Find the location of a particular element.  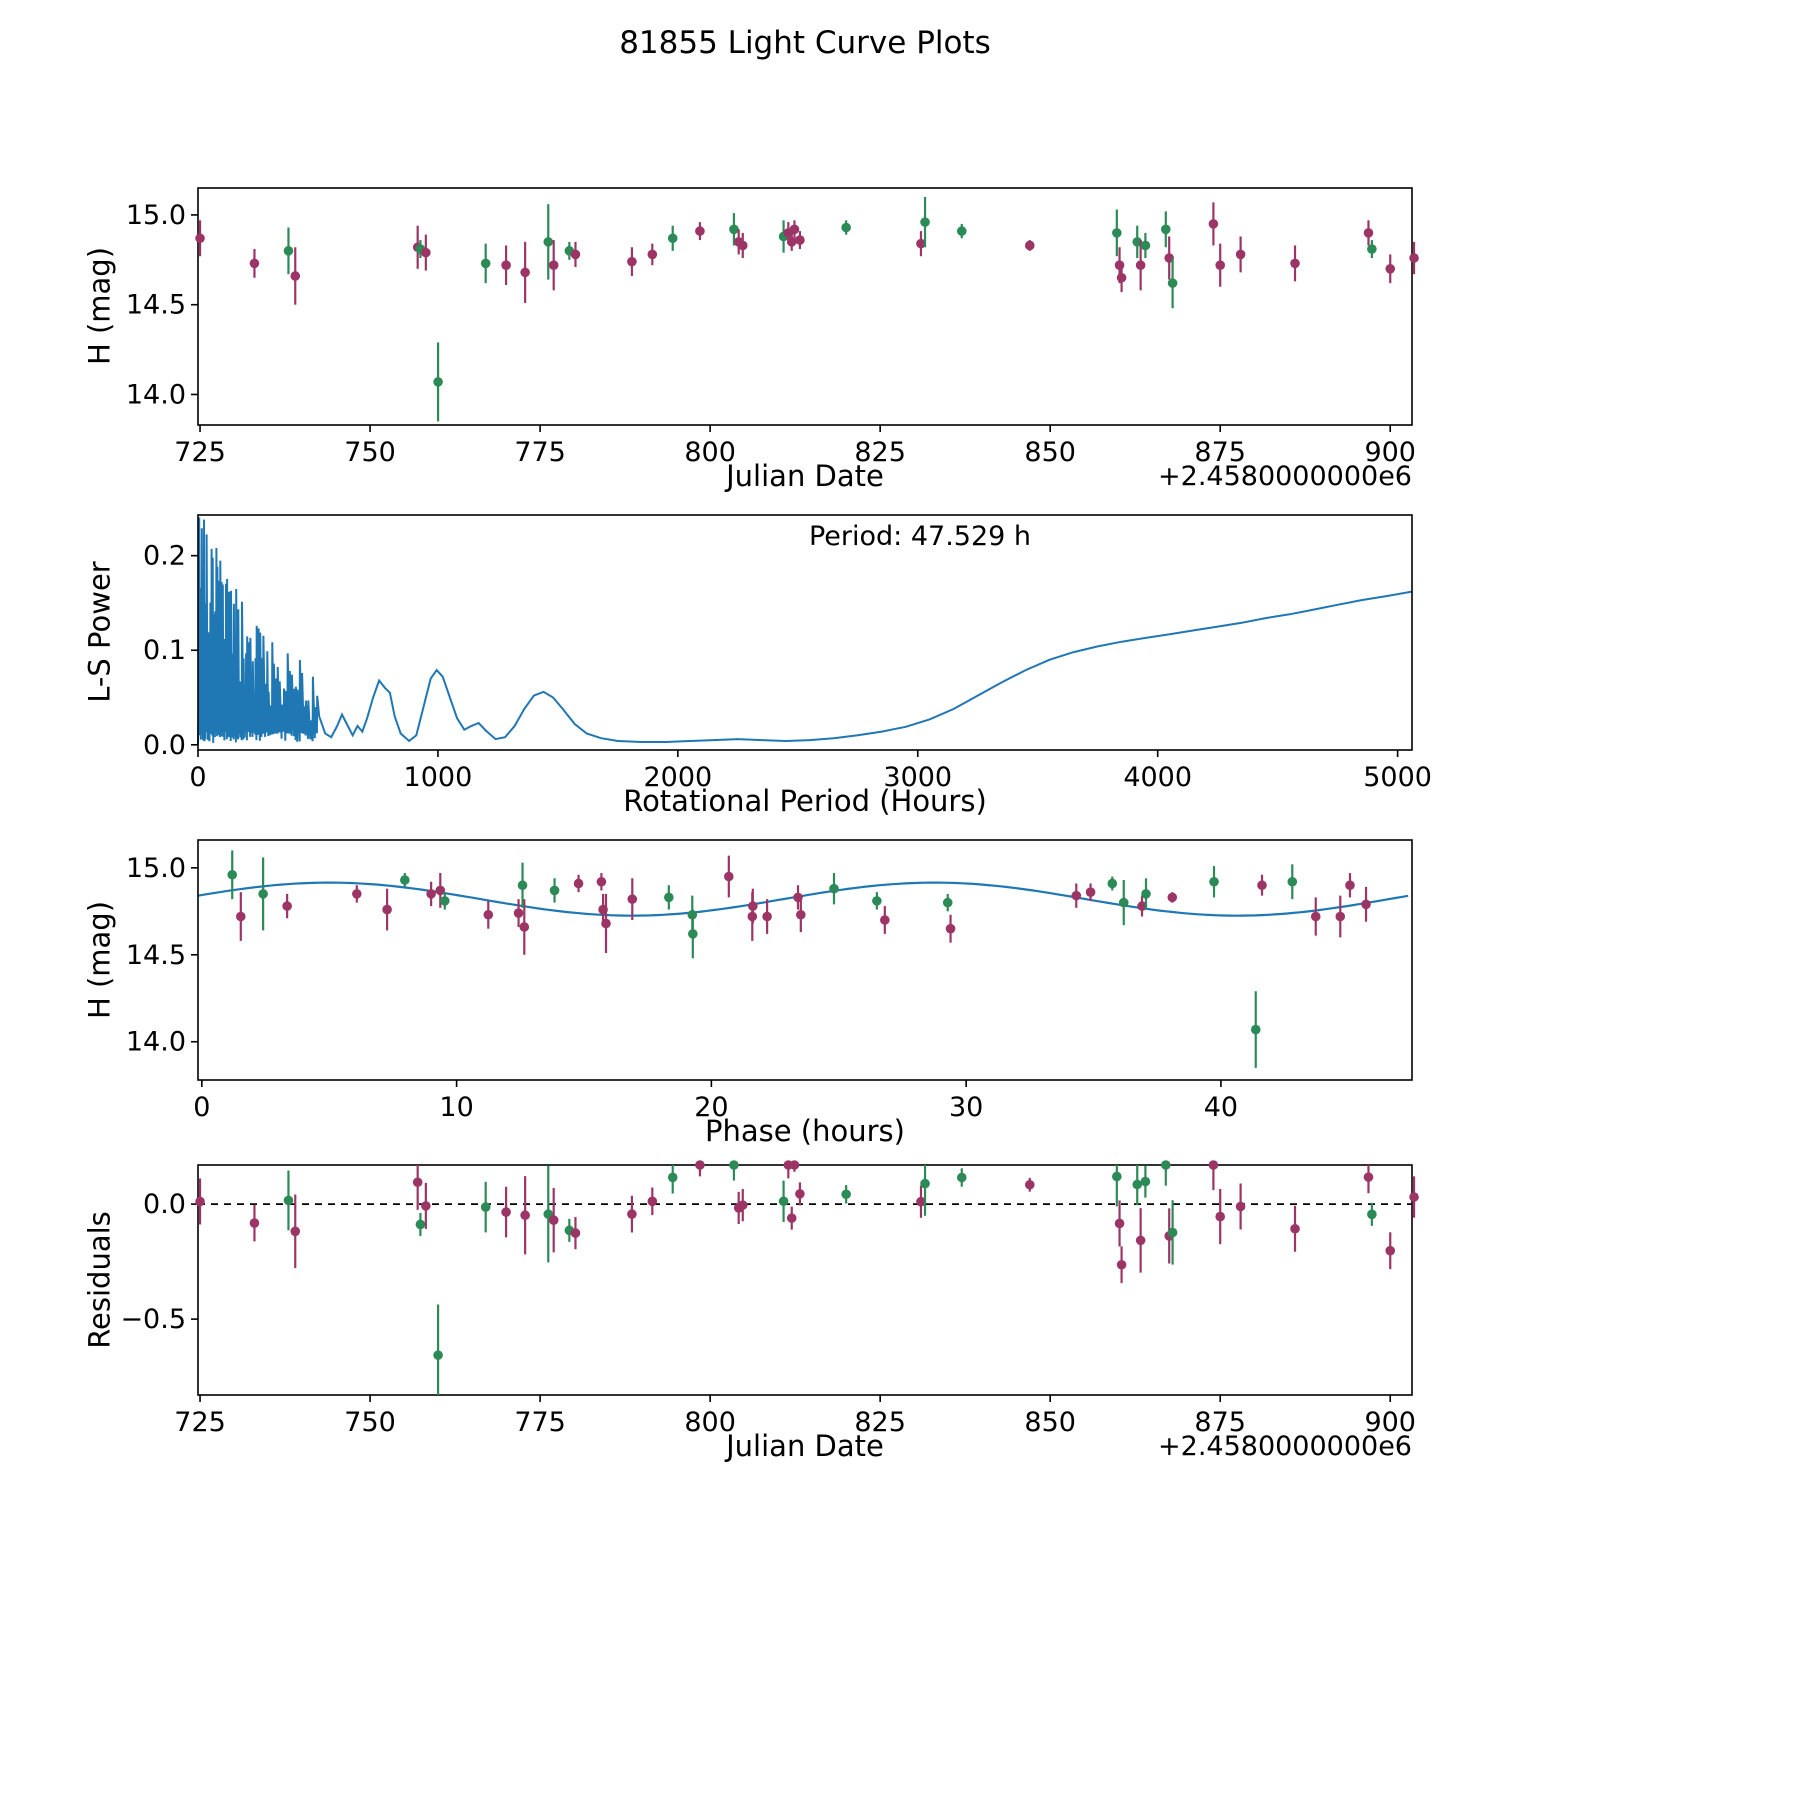

residuals-xtick-label: 800 is located at coordinates (710, 1422).